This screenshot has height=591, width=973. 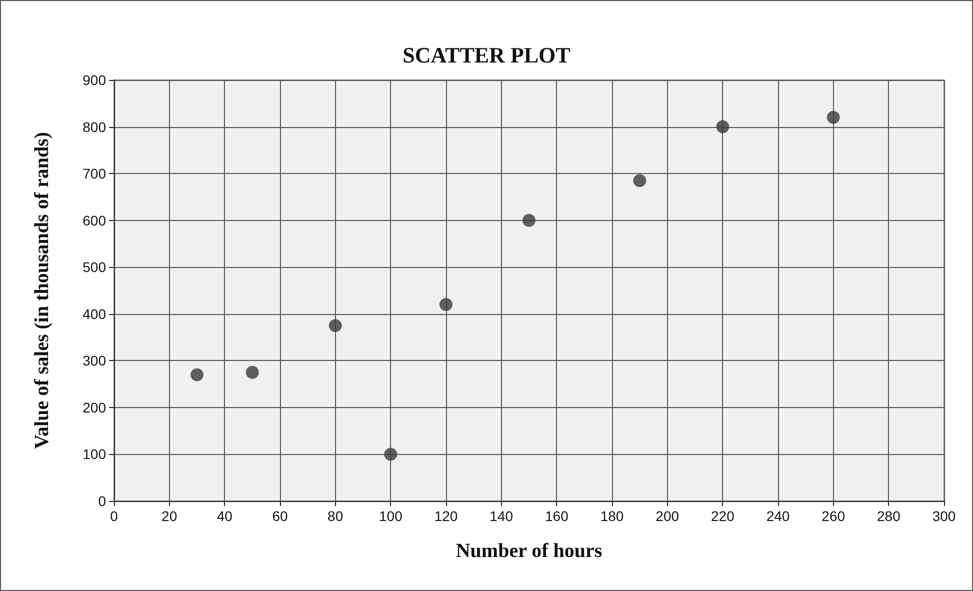 What do you see at coordinates (336, 516) in the screenshot?
I see `x-tick-label: 80` at bounding box center [336, 516].